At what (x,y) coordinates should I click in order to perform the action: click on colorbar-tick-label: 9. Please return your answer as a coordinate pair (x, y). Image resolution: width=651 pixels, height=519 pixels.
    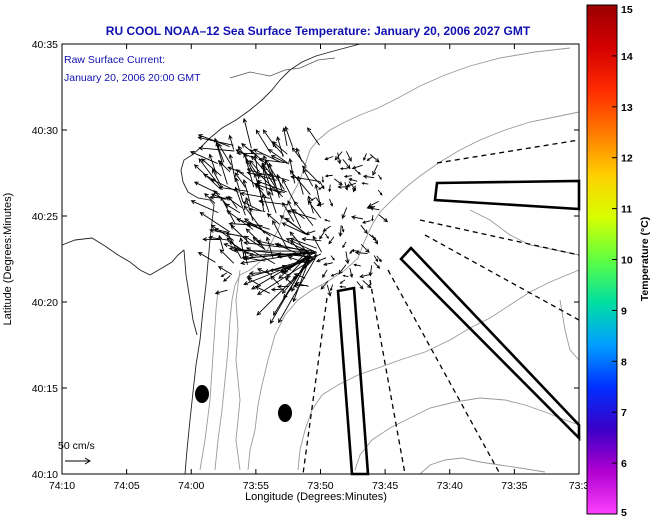
    Looking at the image, I should click on (624, 311).